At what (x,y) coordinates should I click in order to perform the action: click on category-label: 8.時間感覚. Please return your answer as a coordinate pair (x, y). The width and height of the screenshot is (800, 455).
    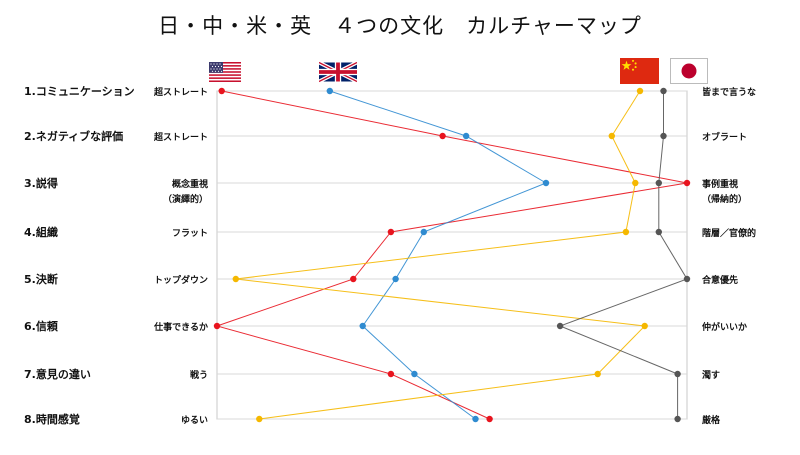
    Looking at the image, I should click on (52, 419).